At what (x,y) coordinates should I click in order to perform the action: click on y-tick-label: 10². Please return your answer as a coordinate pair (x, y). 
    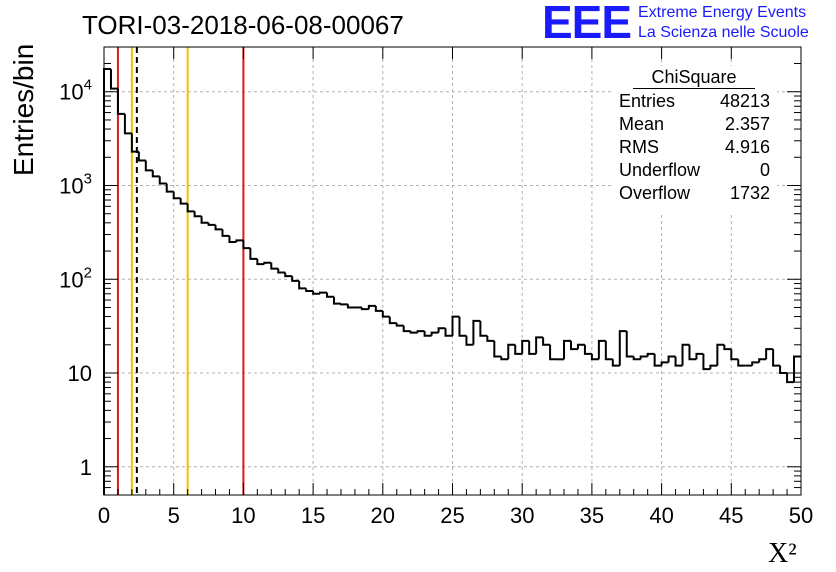
    Looking at the image, I should click on (75, 278).